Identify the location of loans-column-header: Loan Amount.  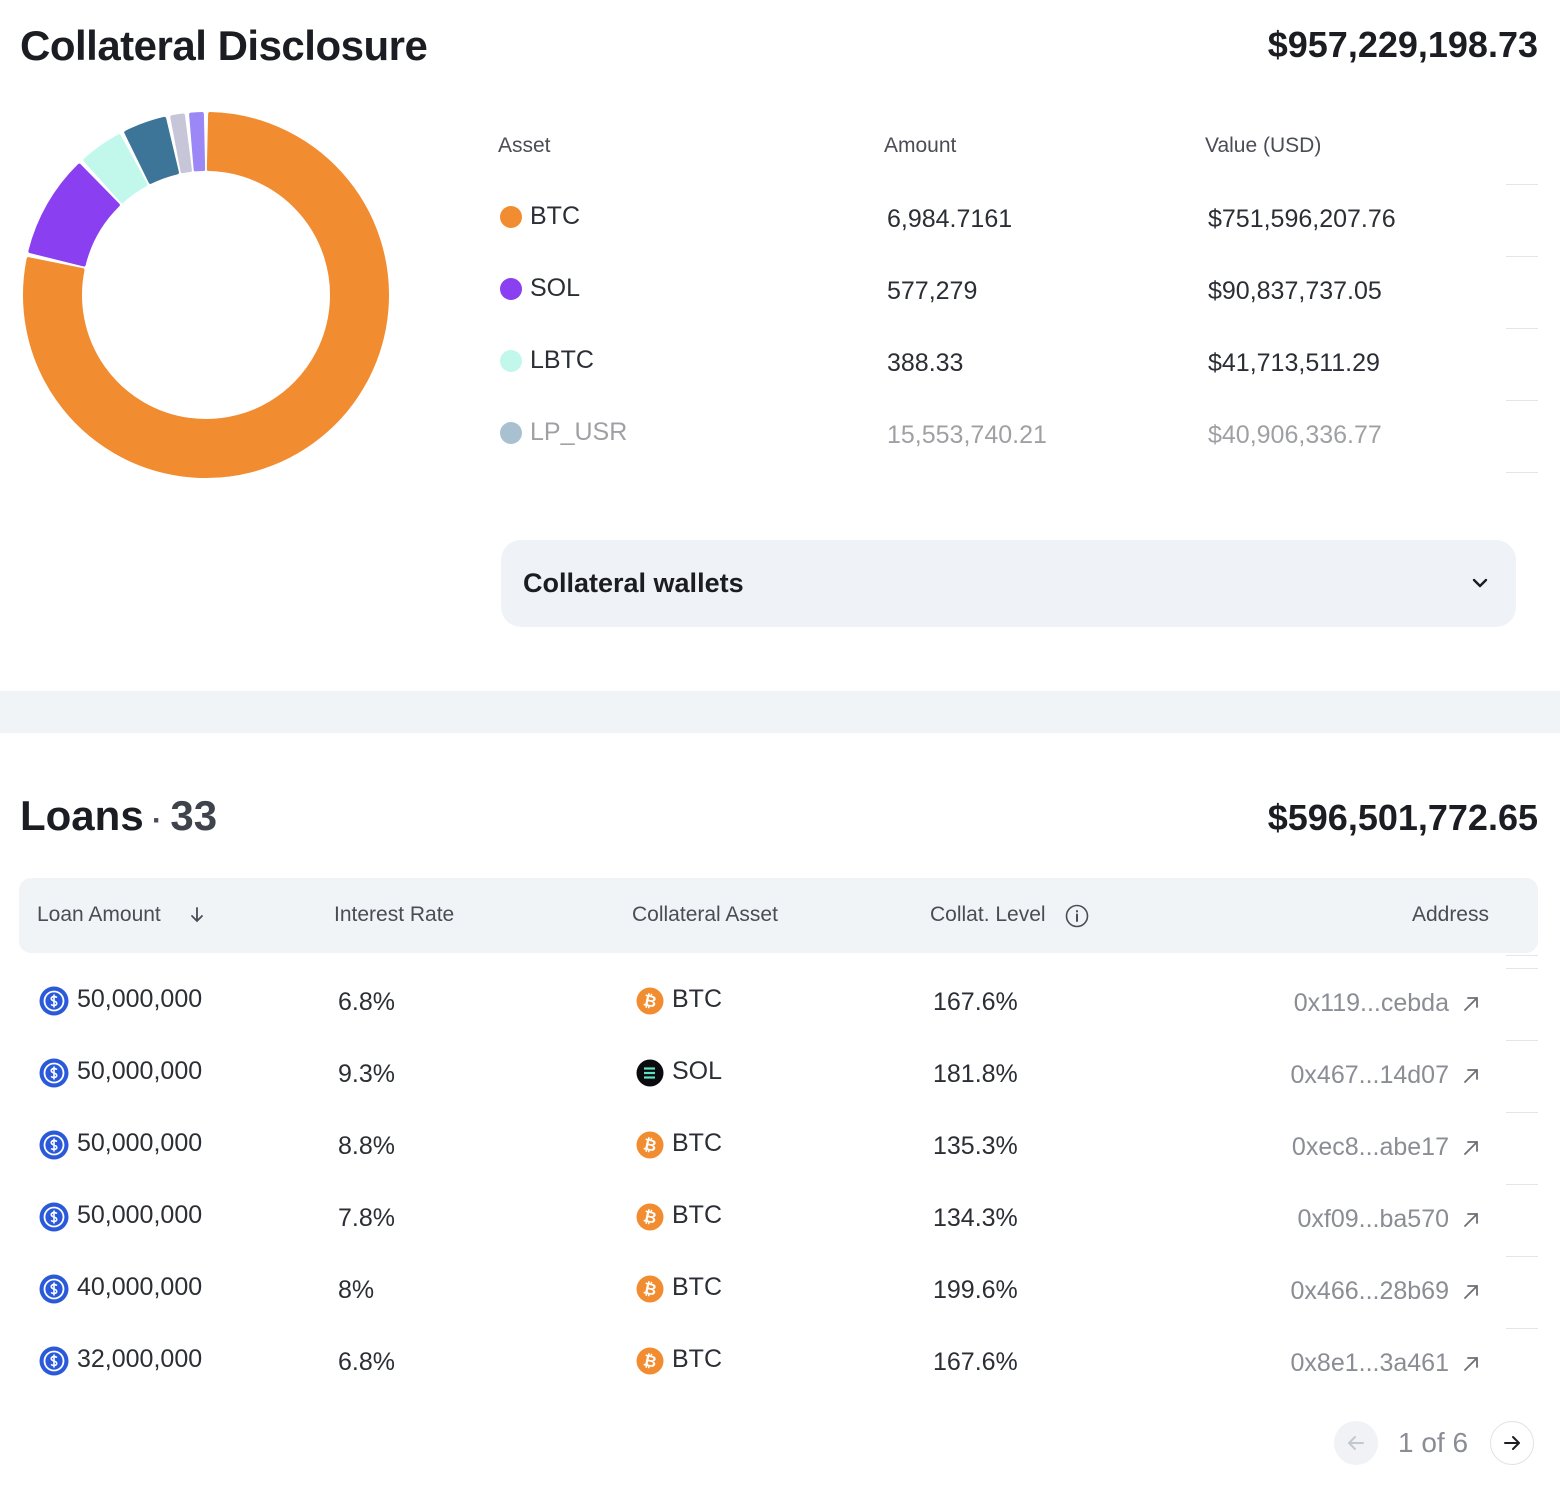
(99, 914).